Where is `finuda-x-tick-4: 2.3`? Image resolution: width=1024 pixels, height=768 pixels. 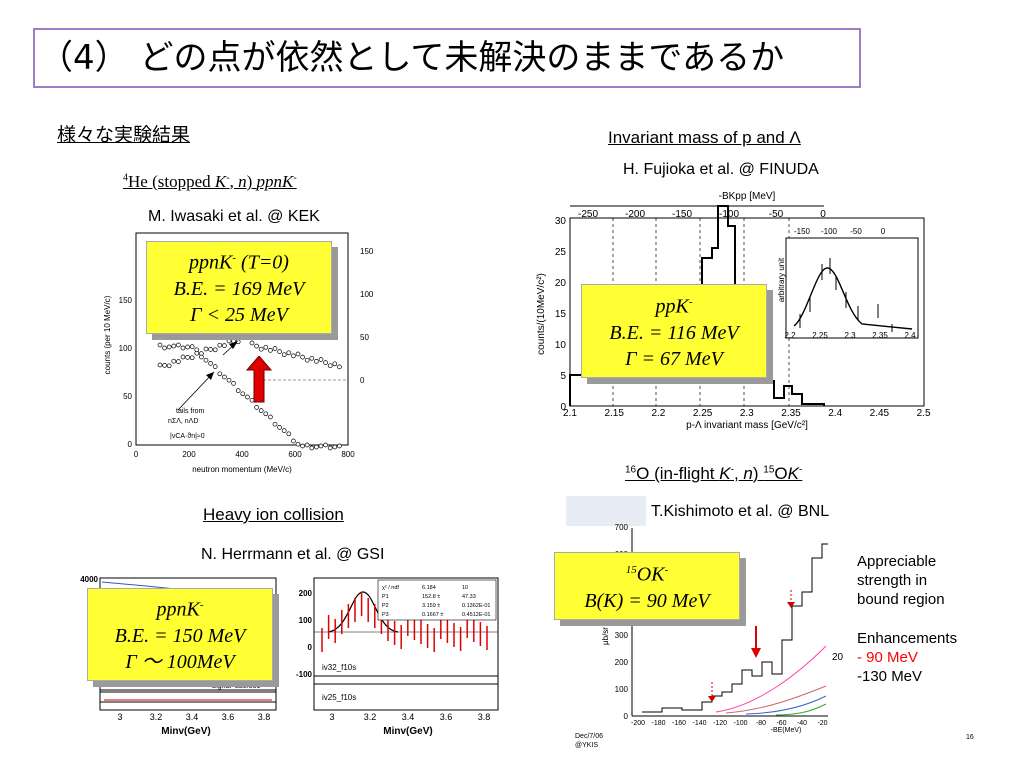 finuda-x-tick-4: 2.3 is located at coordinates (747, 413).